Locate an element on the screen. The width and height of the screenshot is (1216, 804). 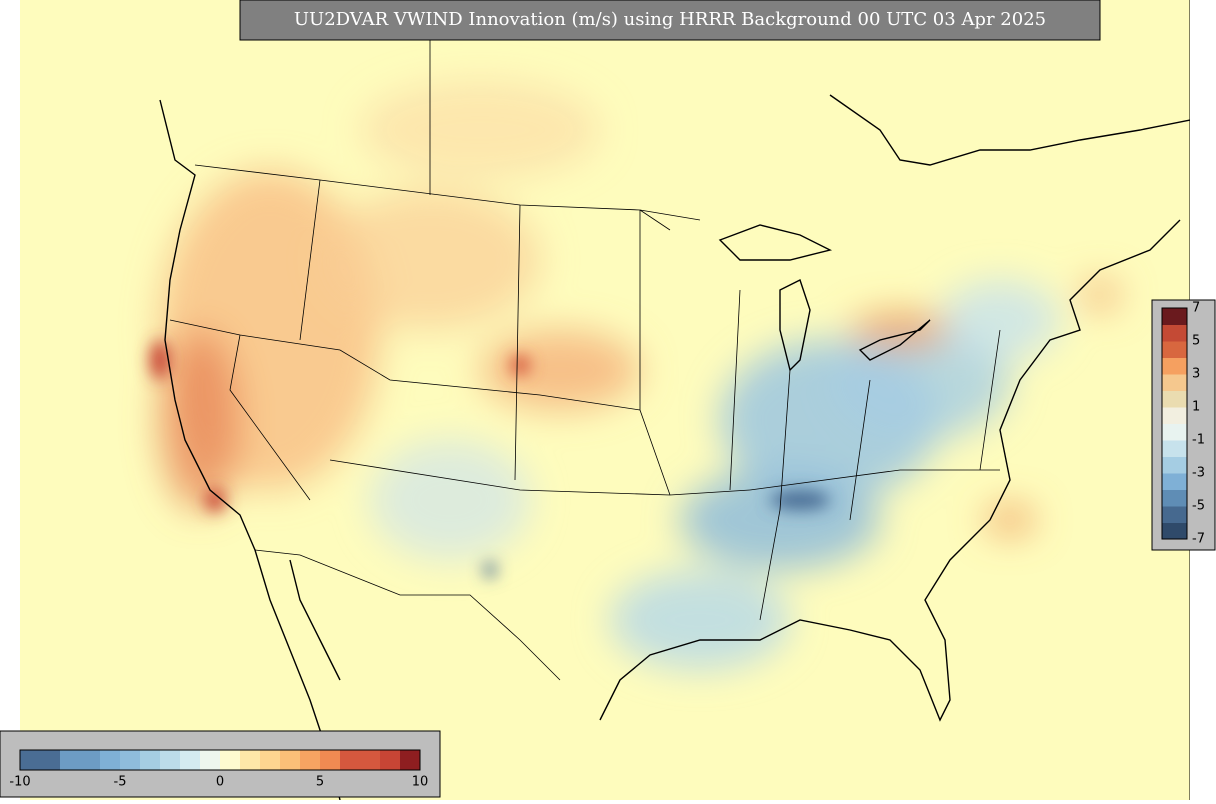
colorbar-tick-label: -3 is located at coordinates (1198, 473).